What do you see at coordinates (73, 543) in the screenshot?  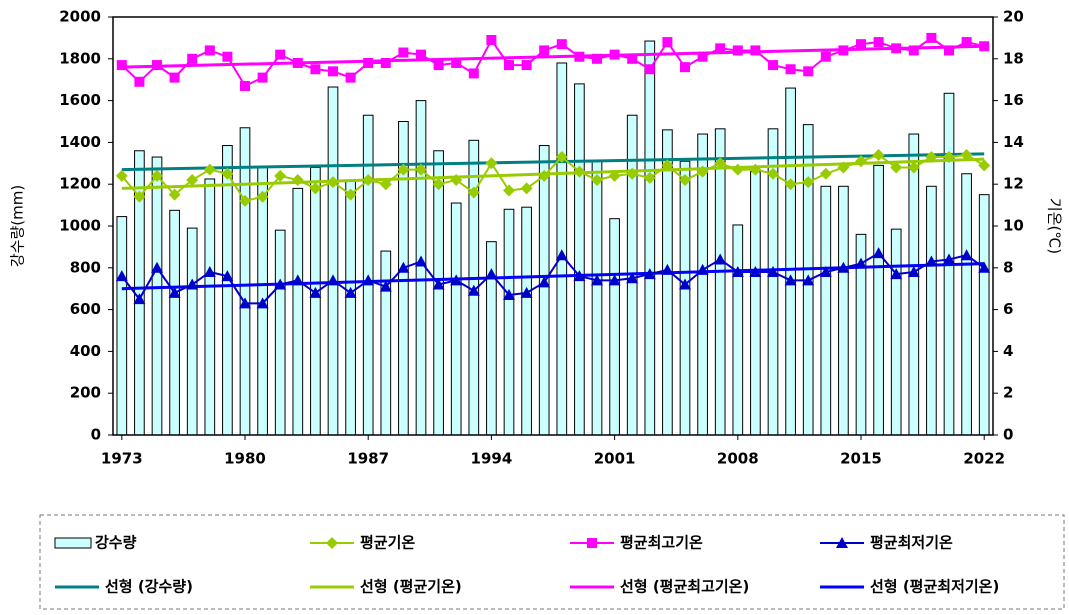 I see `legend-swatch` at bounding box center [73, 543].